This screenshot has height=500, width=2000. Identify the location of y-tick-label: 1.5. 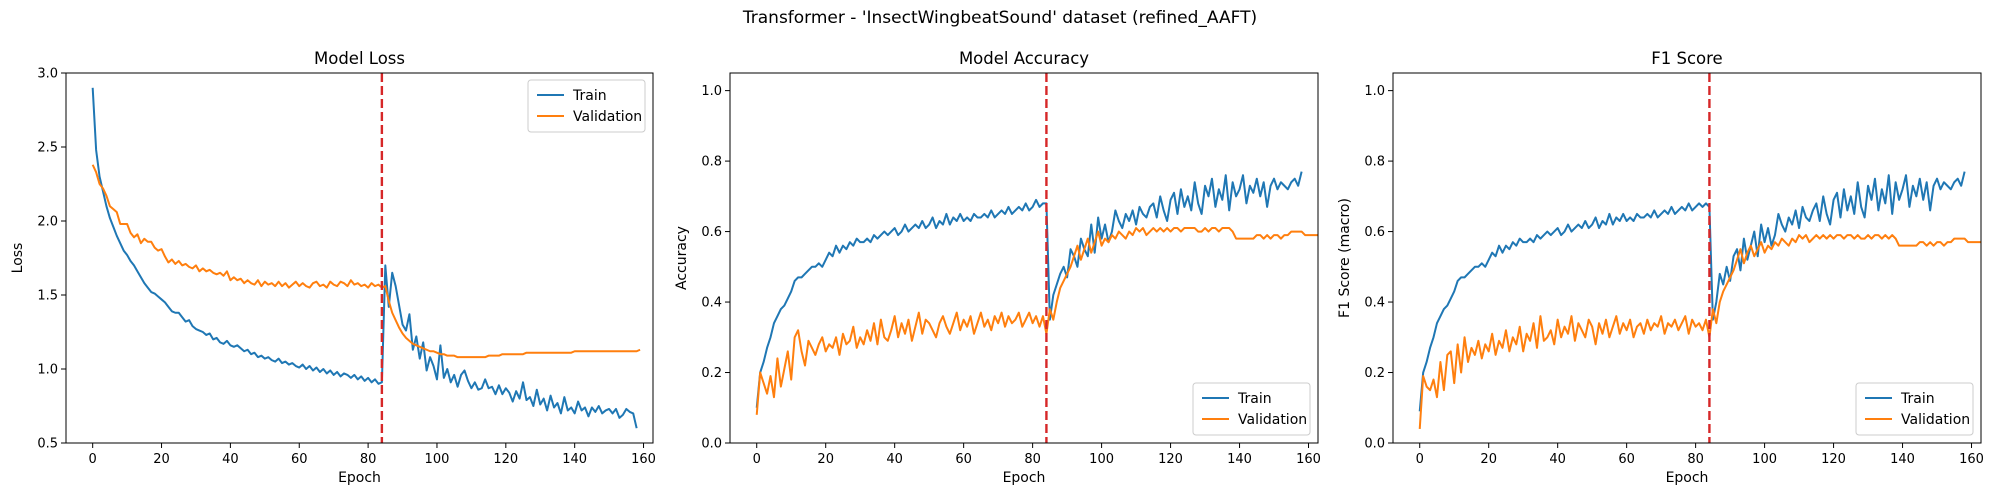
(47, 296).